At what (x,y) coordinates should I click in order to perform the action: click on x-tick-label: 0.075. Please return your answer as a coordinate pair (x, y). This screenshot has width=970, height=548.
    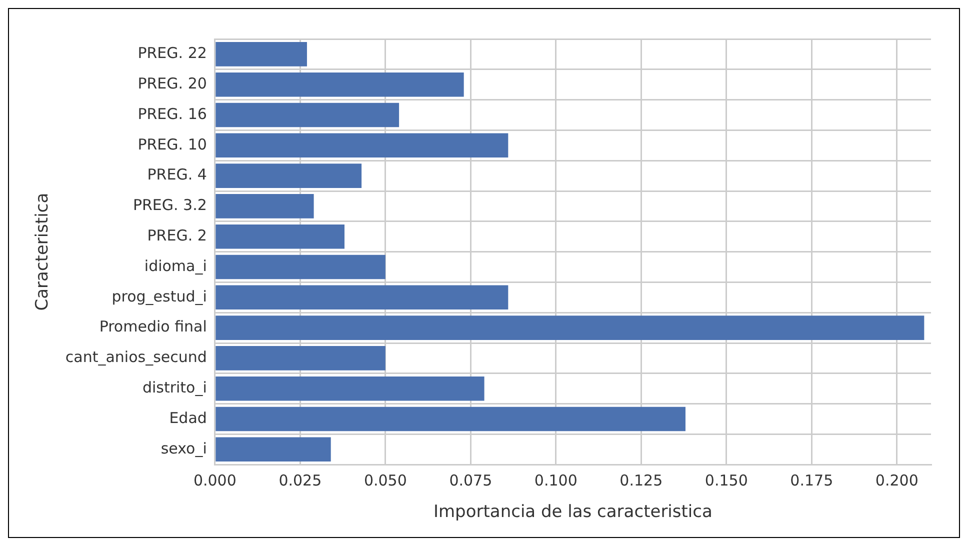
    Looking at the image, I should click on (470, 480).